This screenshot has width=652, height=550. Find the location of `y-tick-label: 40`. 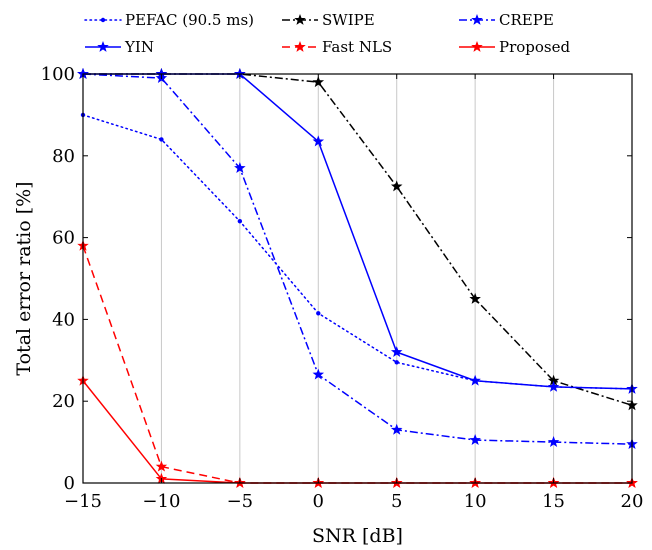

y-tick-label: 40 is located at coordinates (63, 319).